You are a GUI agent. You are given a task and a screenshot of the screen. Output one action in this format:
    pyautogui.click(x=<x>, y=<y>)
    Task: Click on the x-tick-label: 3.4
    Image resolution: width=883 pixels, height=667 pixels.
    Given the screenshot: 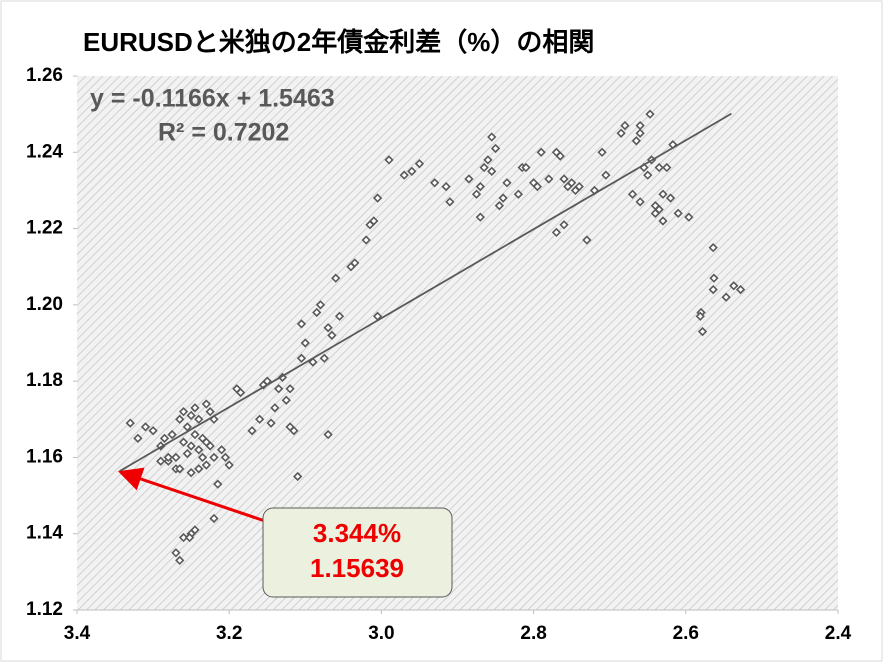 What is the action you would take?
    pyautogui.click(x=77, y=633)
    